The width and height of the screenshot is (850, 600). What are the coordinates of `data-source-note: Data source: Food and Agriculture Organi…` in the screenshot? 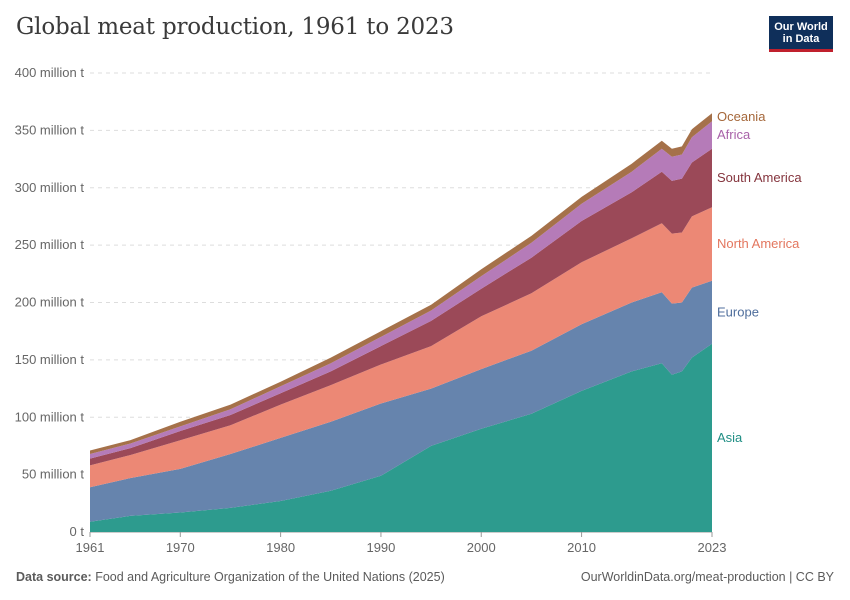 It's located at (230, 577).